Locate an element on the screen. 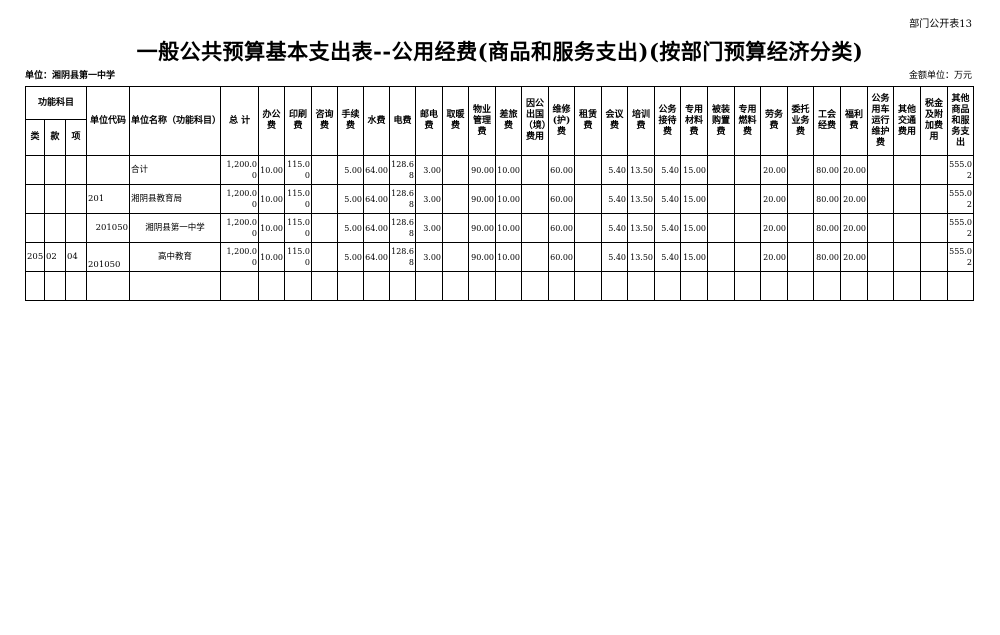 Image resolution: width=1000 pixels, height=635 pixels. column-header: 被装购置费 is located at coordinates (721, 121).